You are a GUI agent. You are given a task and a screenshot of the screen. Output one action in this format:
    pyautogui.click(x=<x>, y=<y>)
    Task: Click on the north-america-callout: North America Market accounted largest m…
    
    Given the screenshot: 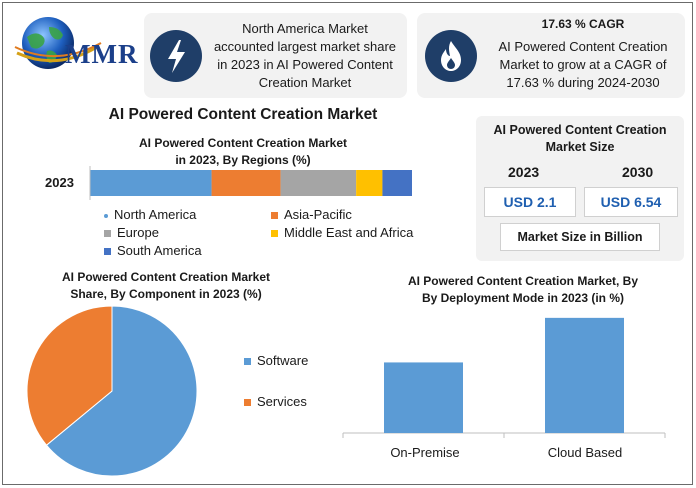 What is the action you would take?
    pyautogui.click(x=275, y=55)
    